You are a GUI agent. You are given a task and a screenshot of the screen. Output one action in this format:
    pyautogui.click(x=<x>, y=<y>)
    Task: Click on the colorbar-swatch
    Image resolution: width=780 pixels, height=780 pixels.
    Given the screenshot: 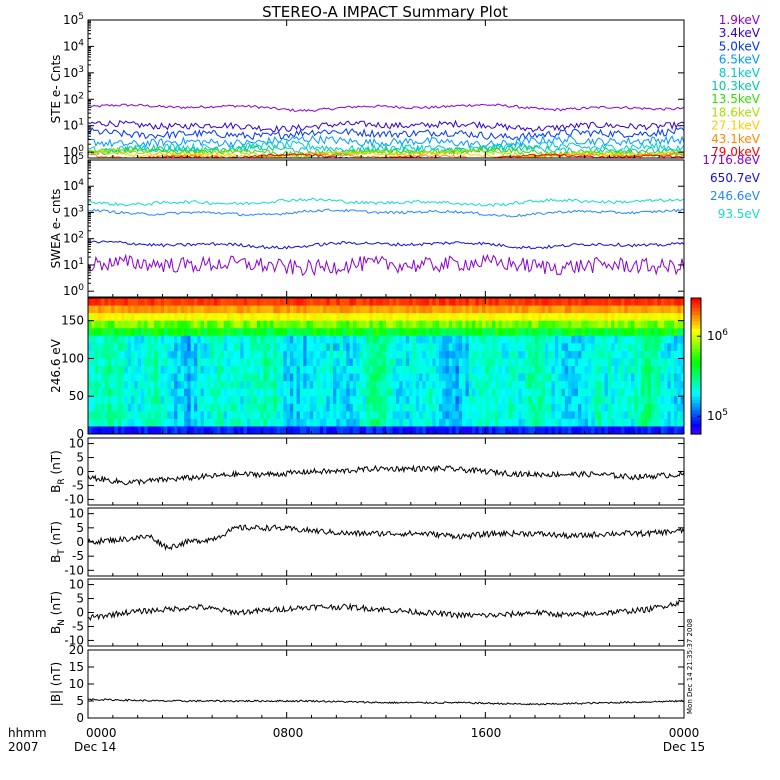 What is the action you would take?
    pyautogui.click(x=696, y=310)
    